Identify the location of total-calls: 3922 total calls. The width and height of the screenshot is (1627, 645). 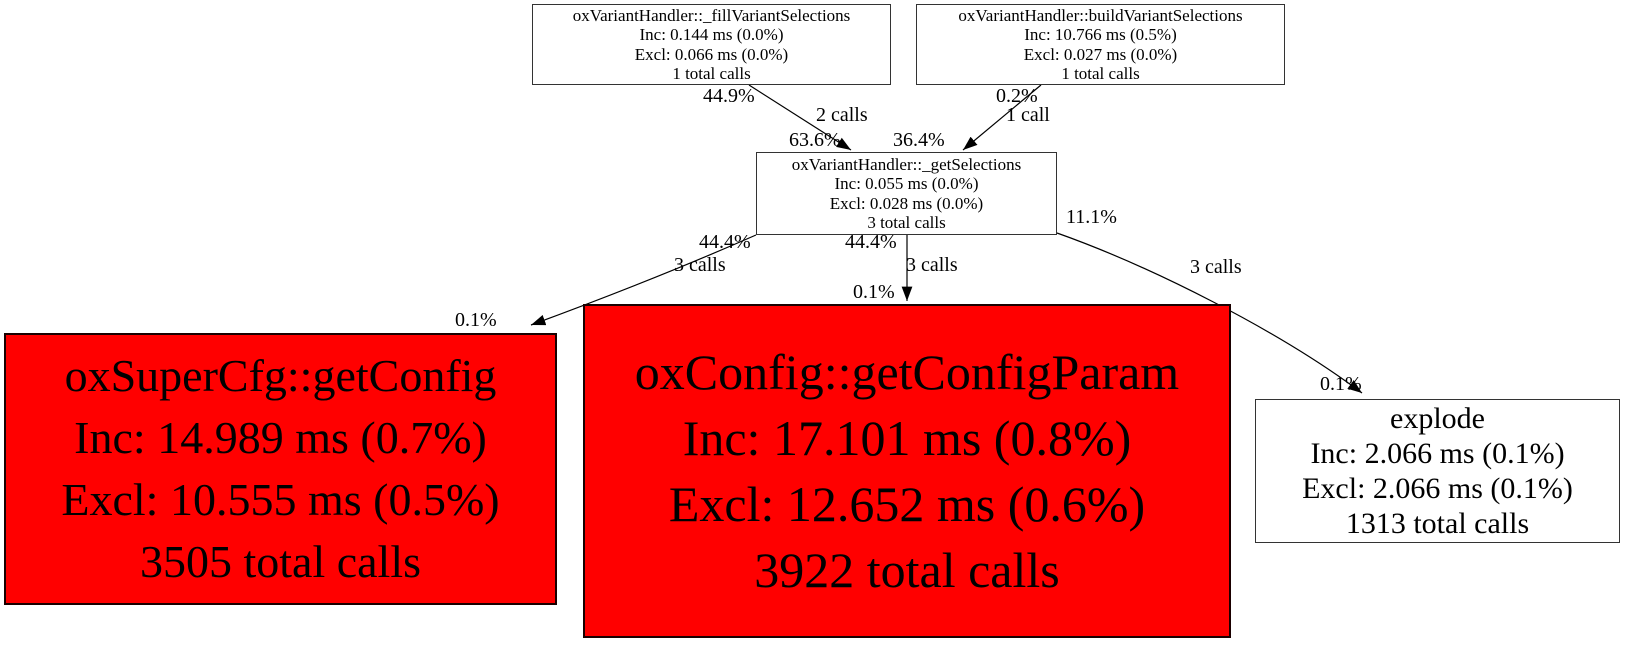
(907, 570).